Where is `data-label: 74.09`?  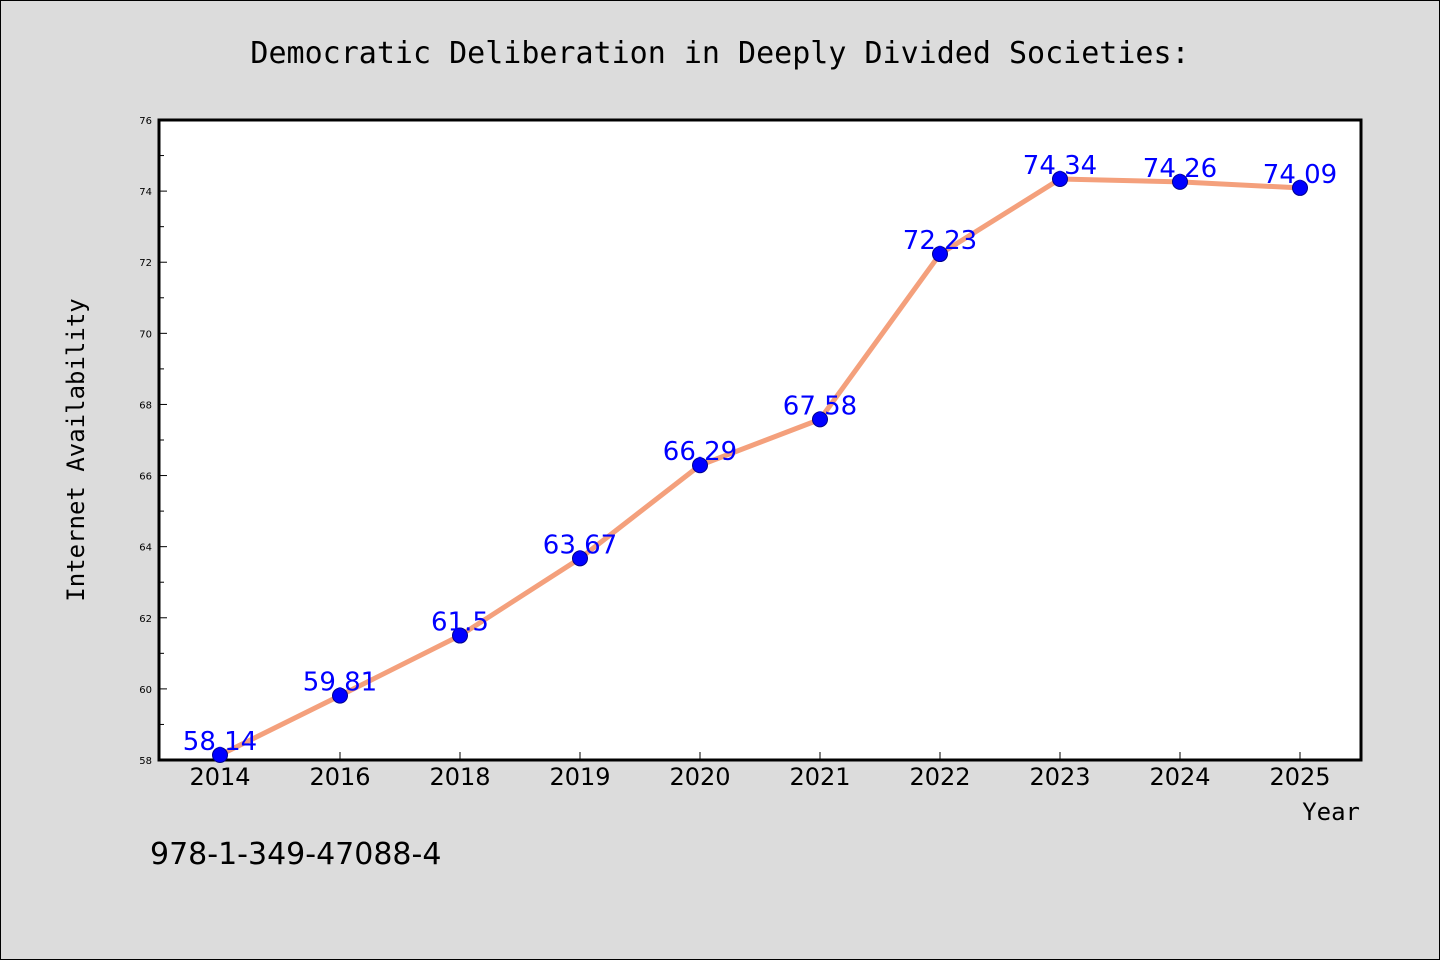 data-label: 74.09 is located at coordinates (1300, 175).